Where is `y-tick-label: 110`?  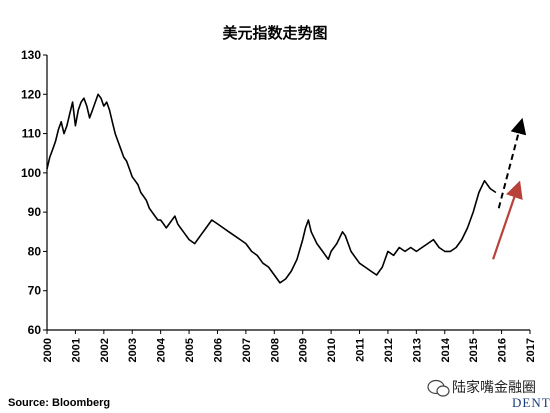 y-tick-label: 110 is located at coordinates (32, 134).